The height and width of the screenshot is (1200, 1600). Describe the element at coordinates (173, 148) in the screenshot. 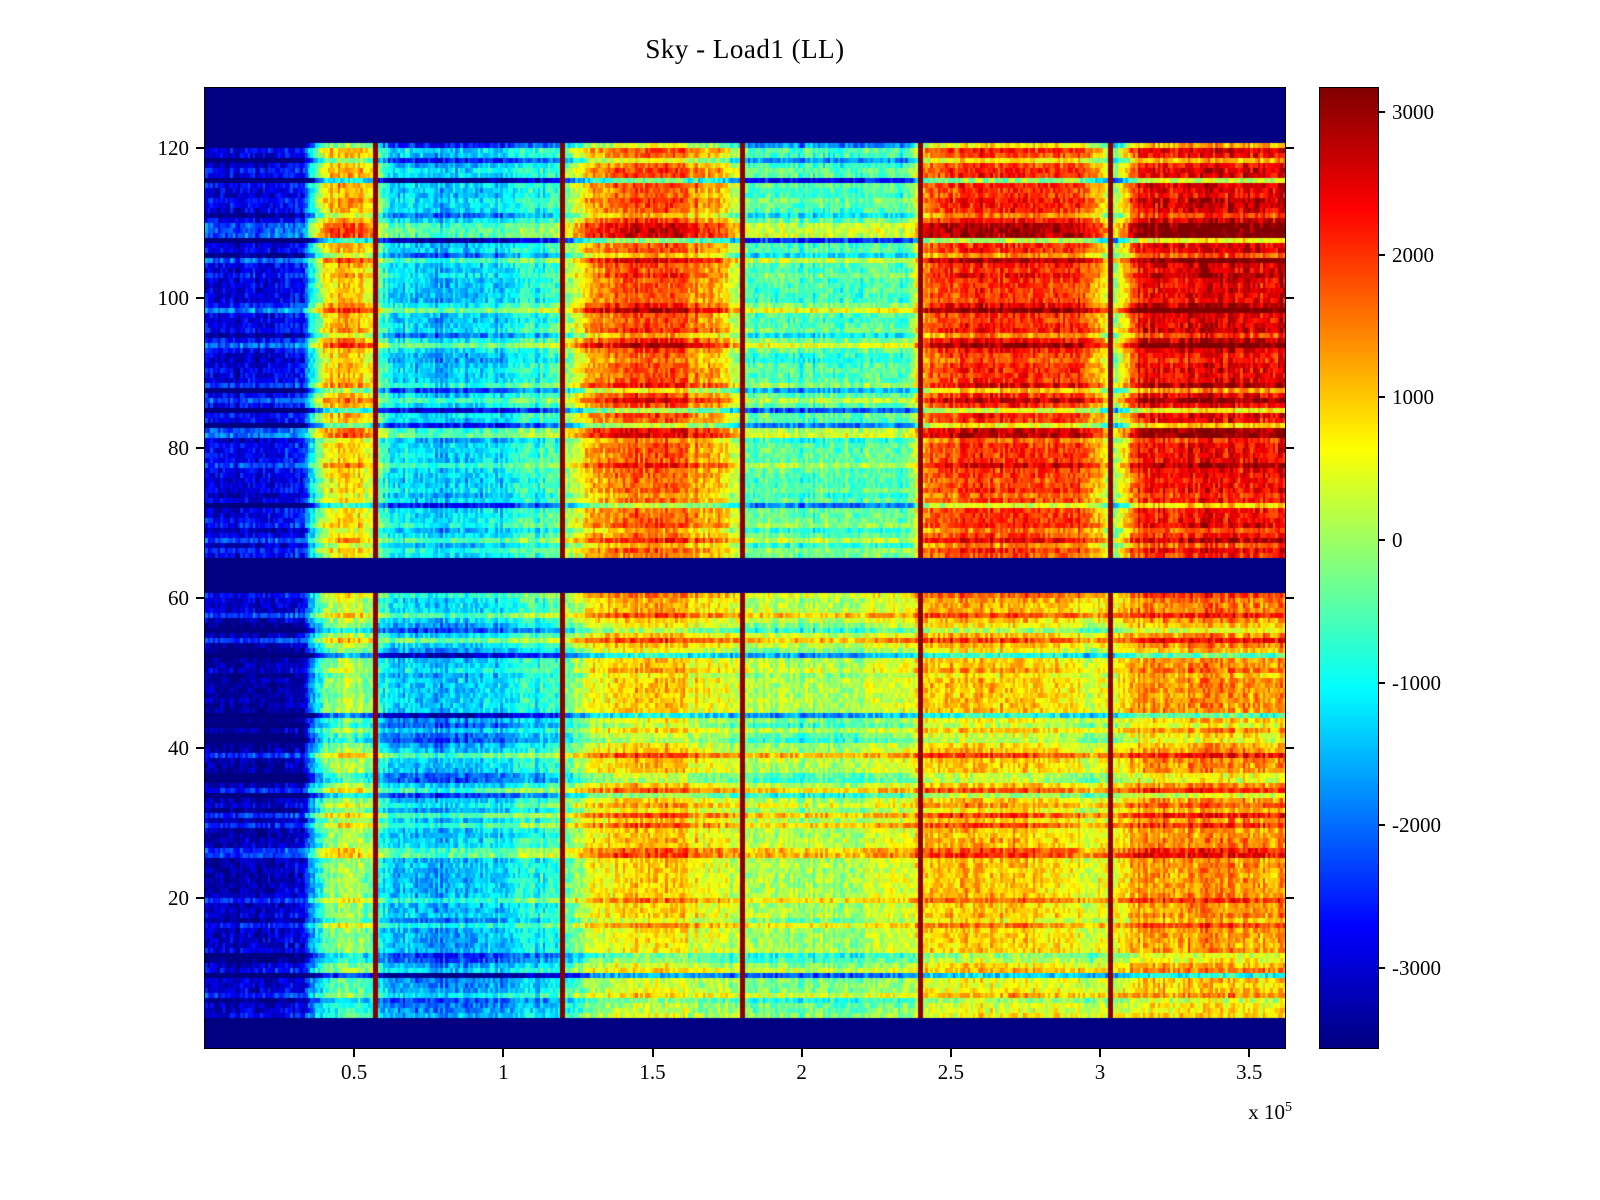

I see `y-tick-label: 120` at that location.